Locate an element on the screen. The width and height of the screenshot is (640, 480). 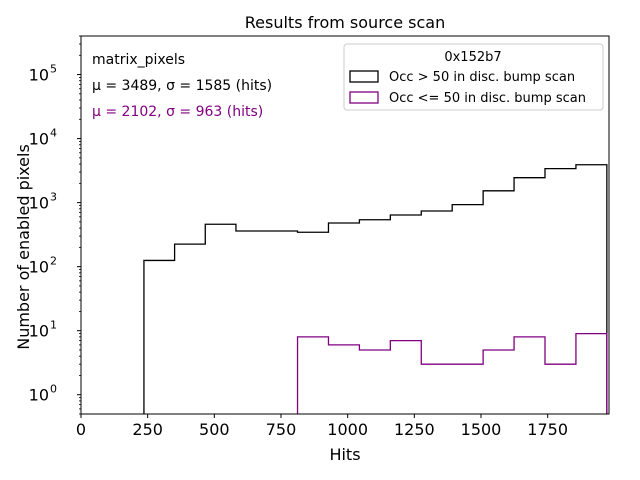
legend-box is located at coordinates (473, 77).